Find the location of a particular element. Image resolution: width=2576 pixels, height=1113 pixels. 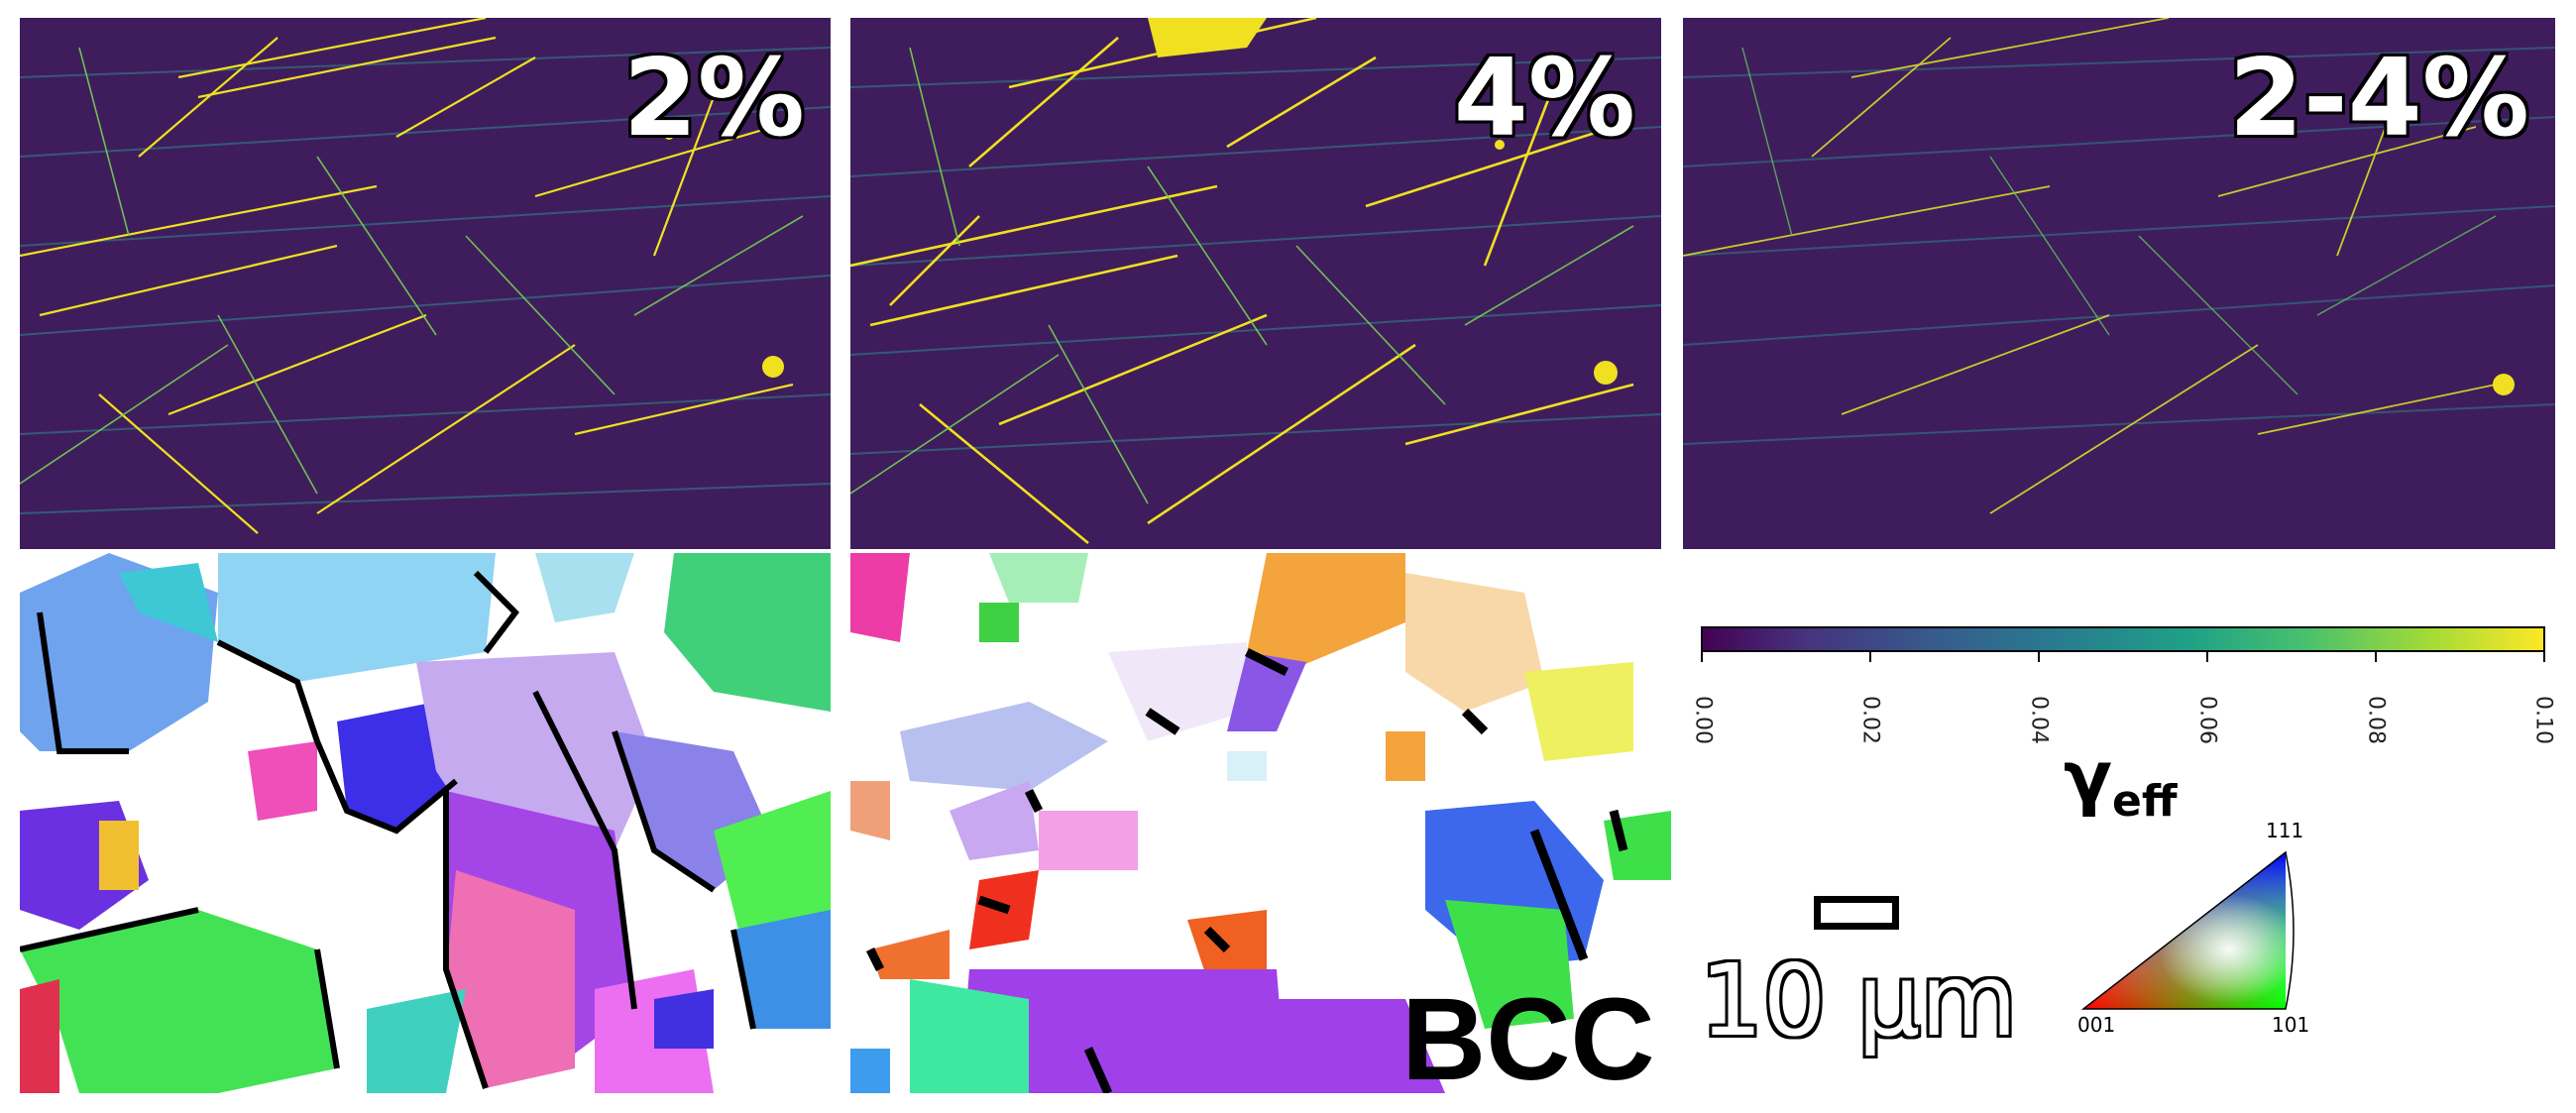

gamma-subscript: eff is located at coordinates (2145, 801).